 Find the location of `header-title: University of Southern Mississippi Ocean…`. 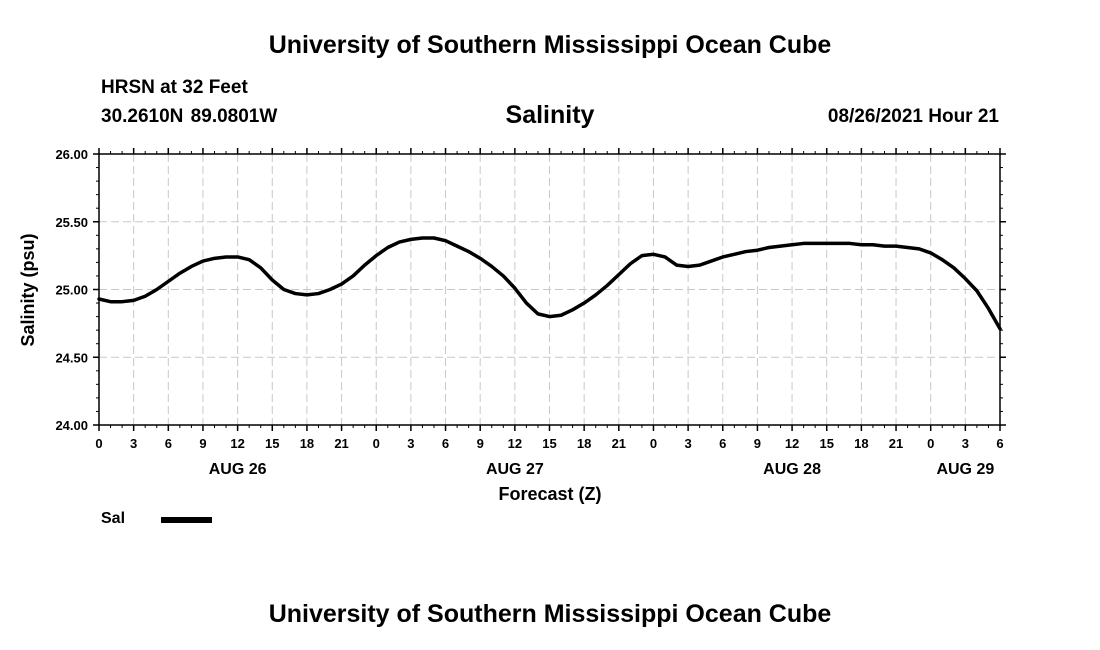

header-title: University of Southern Mississippi Ocean… is located at coordinates (550, 45).